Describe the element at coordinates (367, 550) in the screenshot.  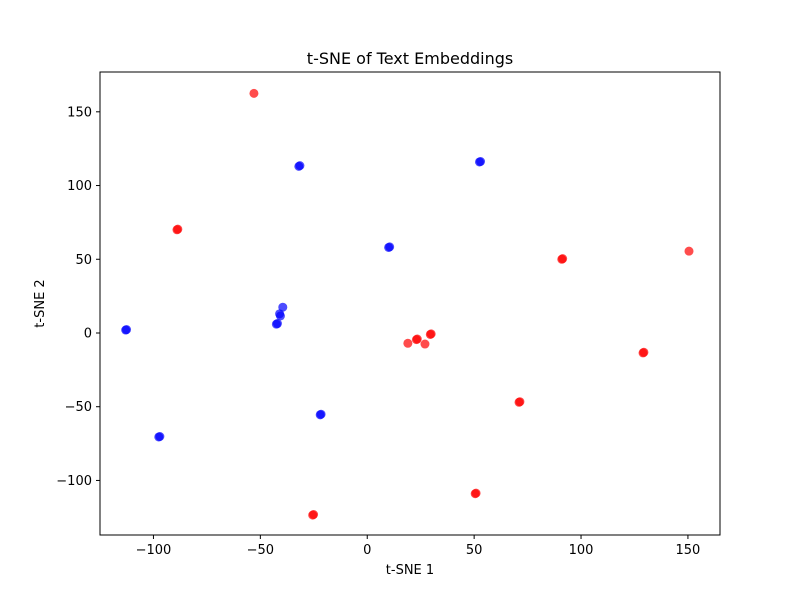
I see `x-tick-label: 0` at that location.